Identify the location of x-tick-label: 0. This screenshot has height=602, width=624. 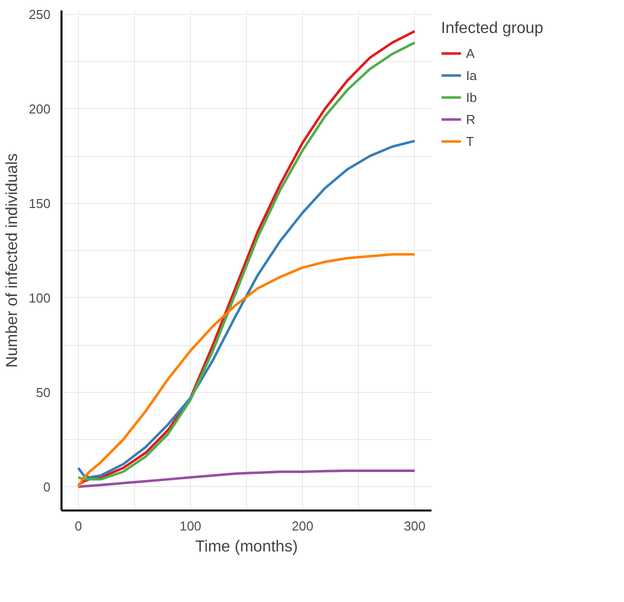
(78, 526).